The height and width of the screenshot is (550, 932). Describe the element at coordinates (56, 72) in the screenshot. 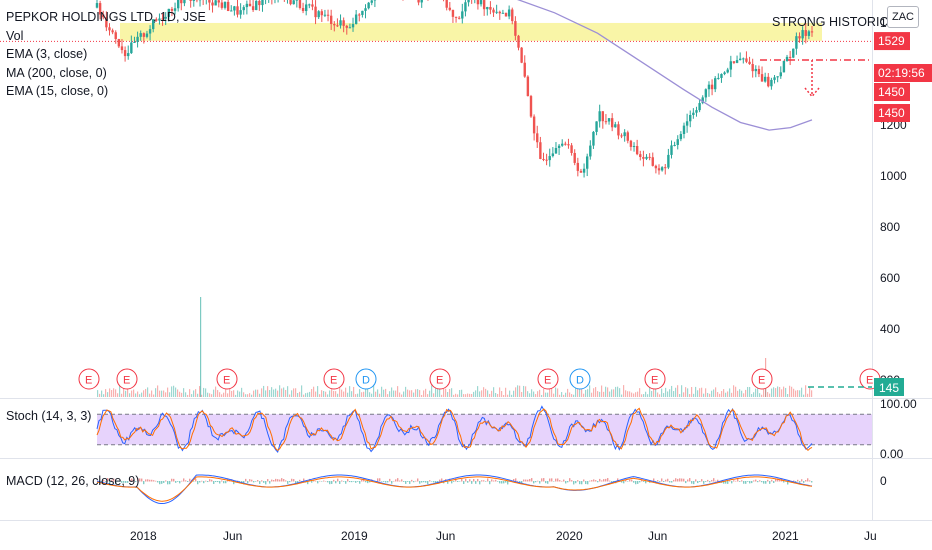

I see `indicator-ma200: MA (200, close, 0)` at that location.